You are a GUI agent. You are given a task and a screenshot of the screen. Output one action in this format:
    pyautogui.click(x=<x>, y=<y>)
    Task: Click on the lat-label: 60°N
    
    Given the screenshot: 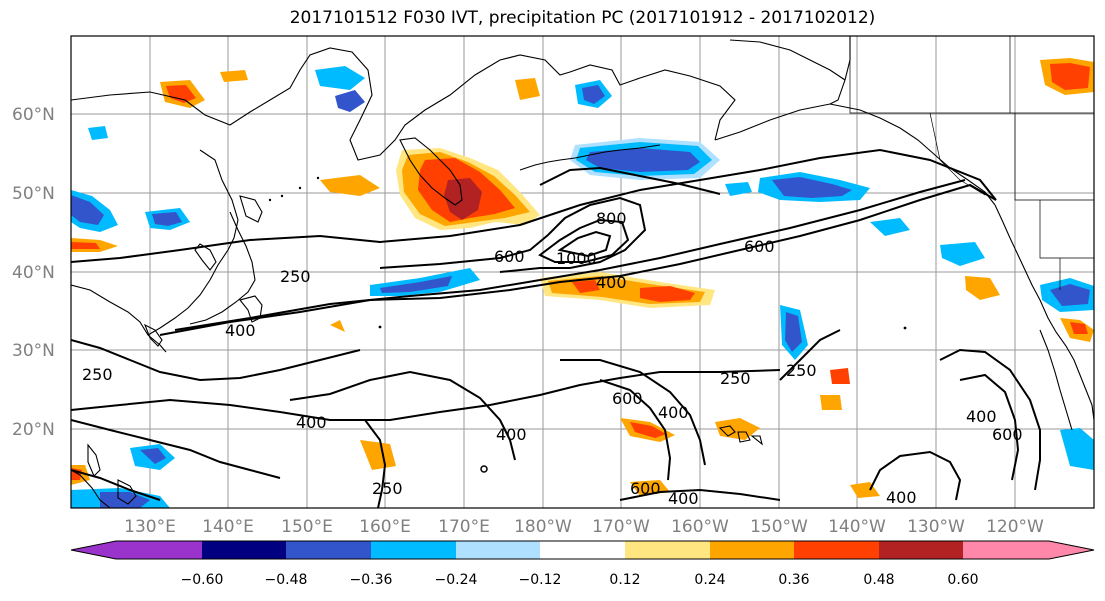 What is the action you would take?
    pyautogui.click(x=33, y=115)
    